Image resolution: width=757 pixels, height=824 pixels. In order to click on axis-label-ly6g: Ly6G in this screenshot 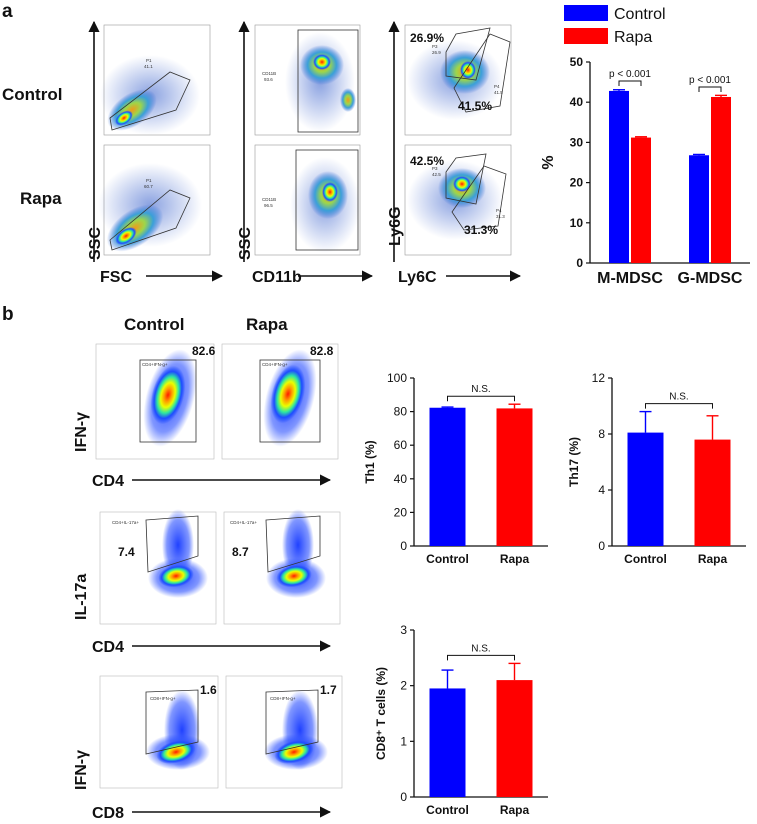, I will do `click(395, 226)`.